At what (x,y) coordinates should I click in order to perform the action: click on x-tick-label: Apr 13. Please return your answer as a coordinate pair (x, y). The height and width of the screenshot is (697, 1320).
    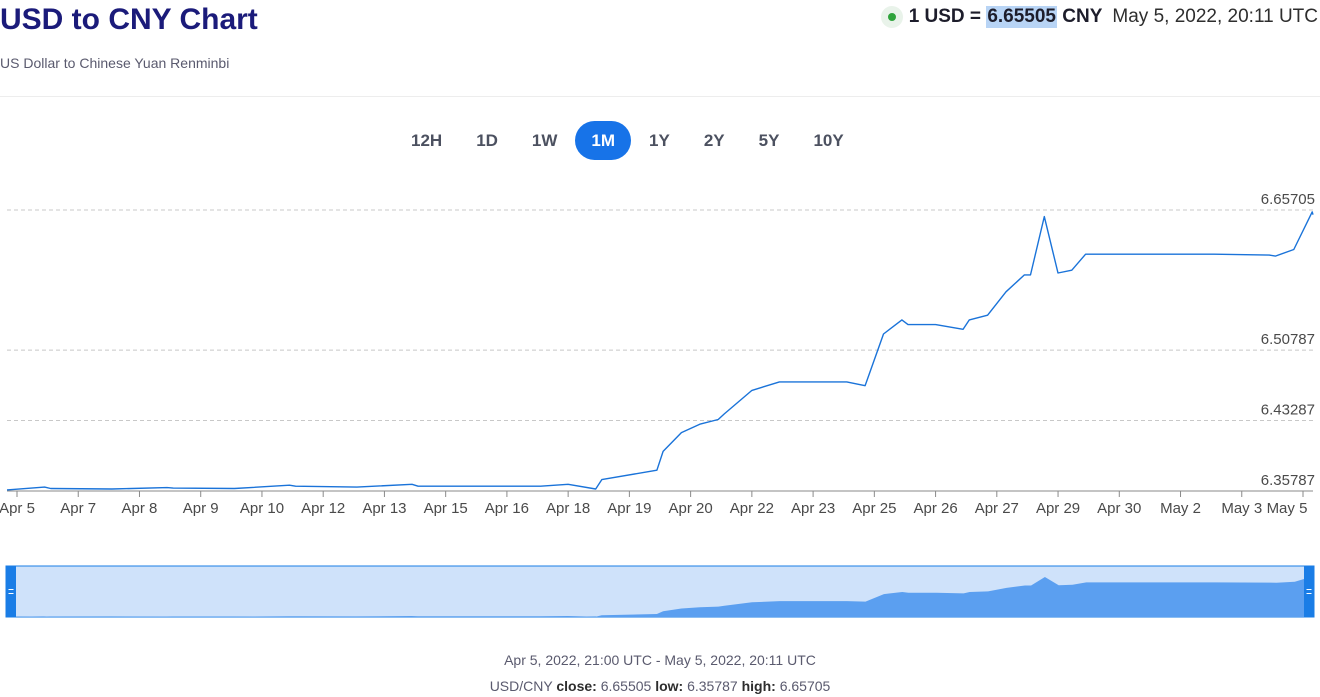
    Looking at the image, I should click on (384, 508).